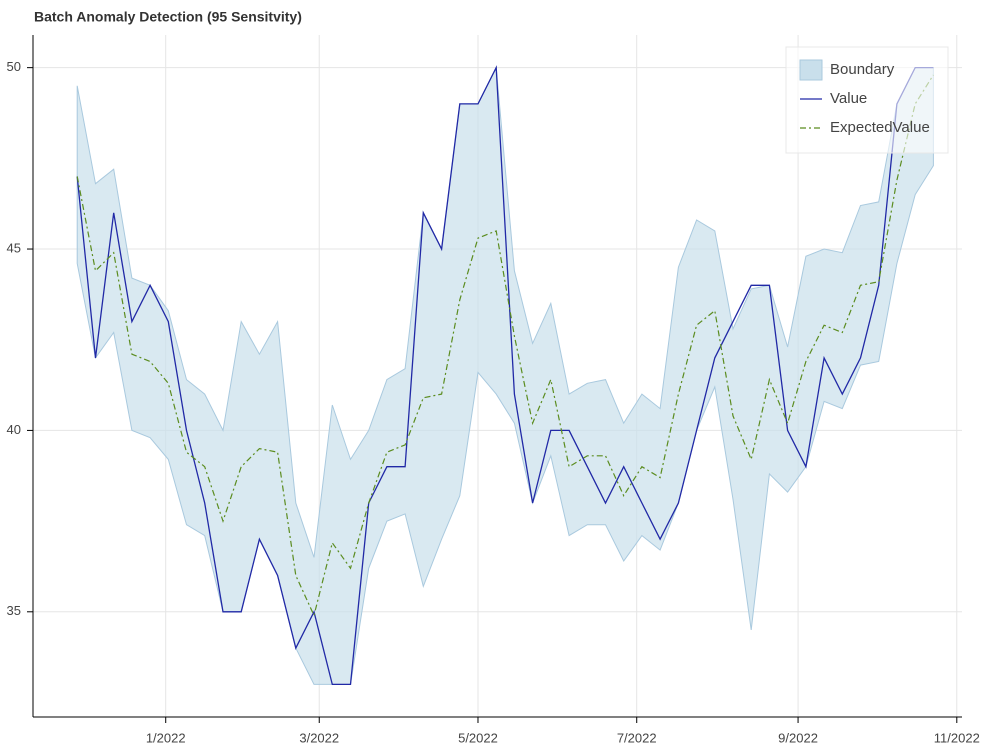 This screenshot has height=750, width=1000. I want to click on x-tick-label: 1/2022, so click(166, 737).